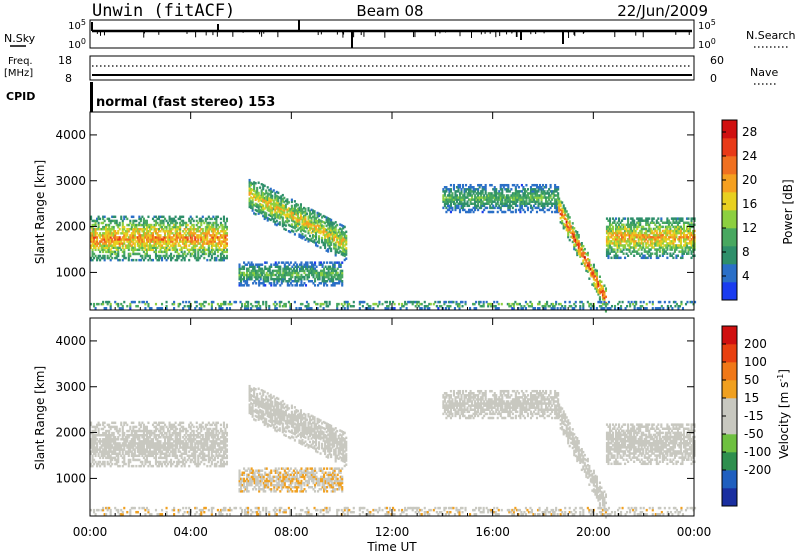  What do you see at coordinates (77, 25) in the screenshot?
I see `noise-left-tick-top: 105` at bounding box center [77, 25].